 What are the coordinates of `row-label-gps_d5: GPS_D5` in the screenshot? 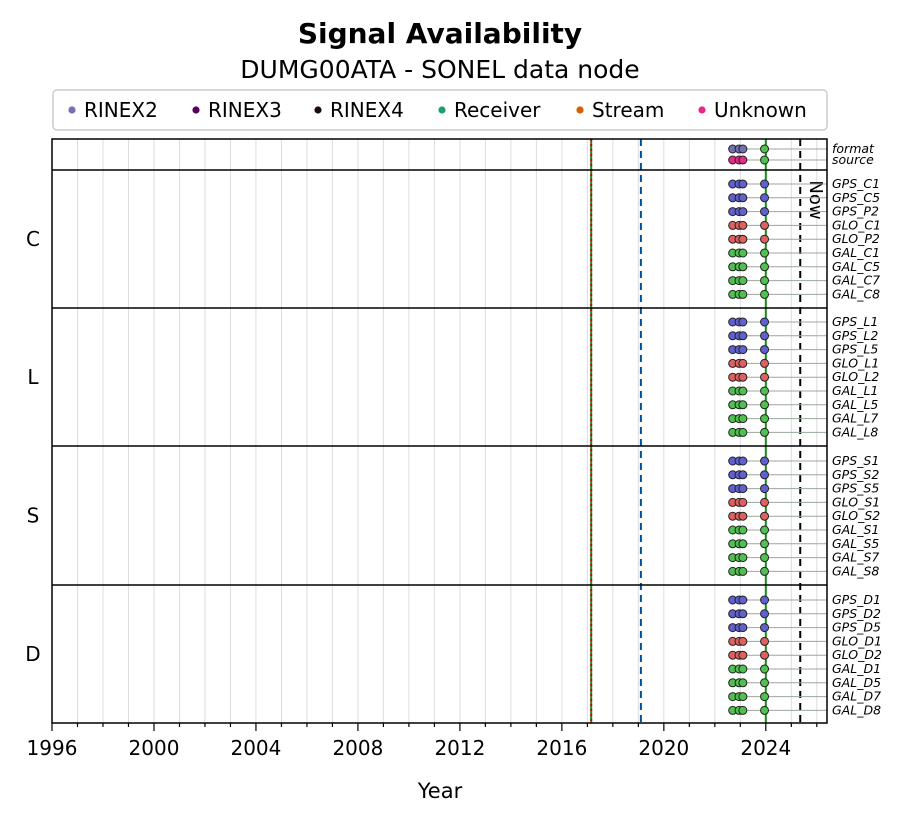 It's located at (856, 627).